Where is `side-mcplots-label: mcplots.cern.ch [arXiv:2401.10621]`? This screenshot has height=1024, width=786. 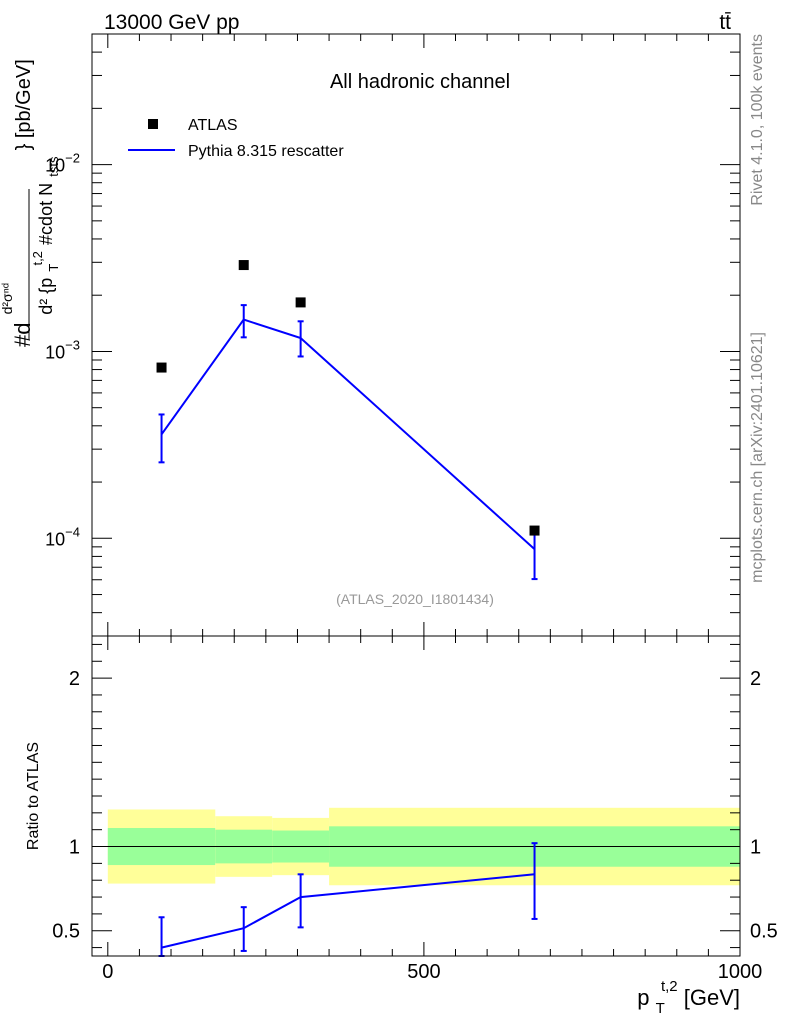 side-mcplots-label: mcplots.cern.ch [arXiv:2401.10621] is located at coordinates (757, 457).